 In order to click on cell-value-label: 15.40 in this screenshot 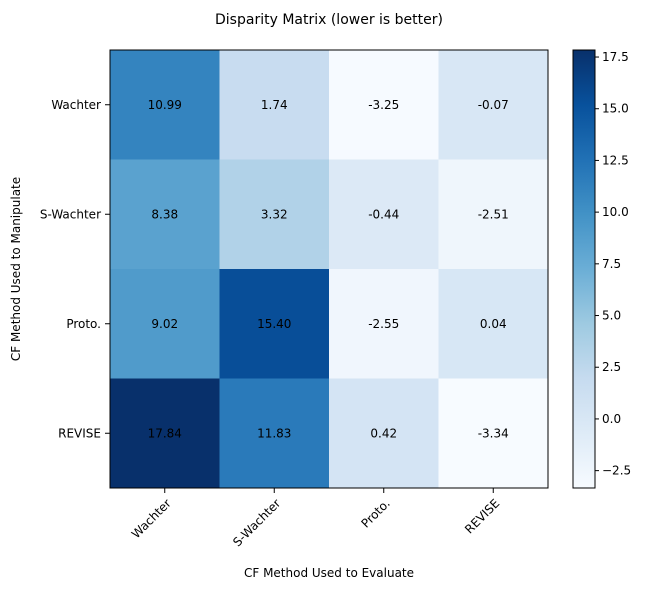, I will do `click(274, 324)`.